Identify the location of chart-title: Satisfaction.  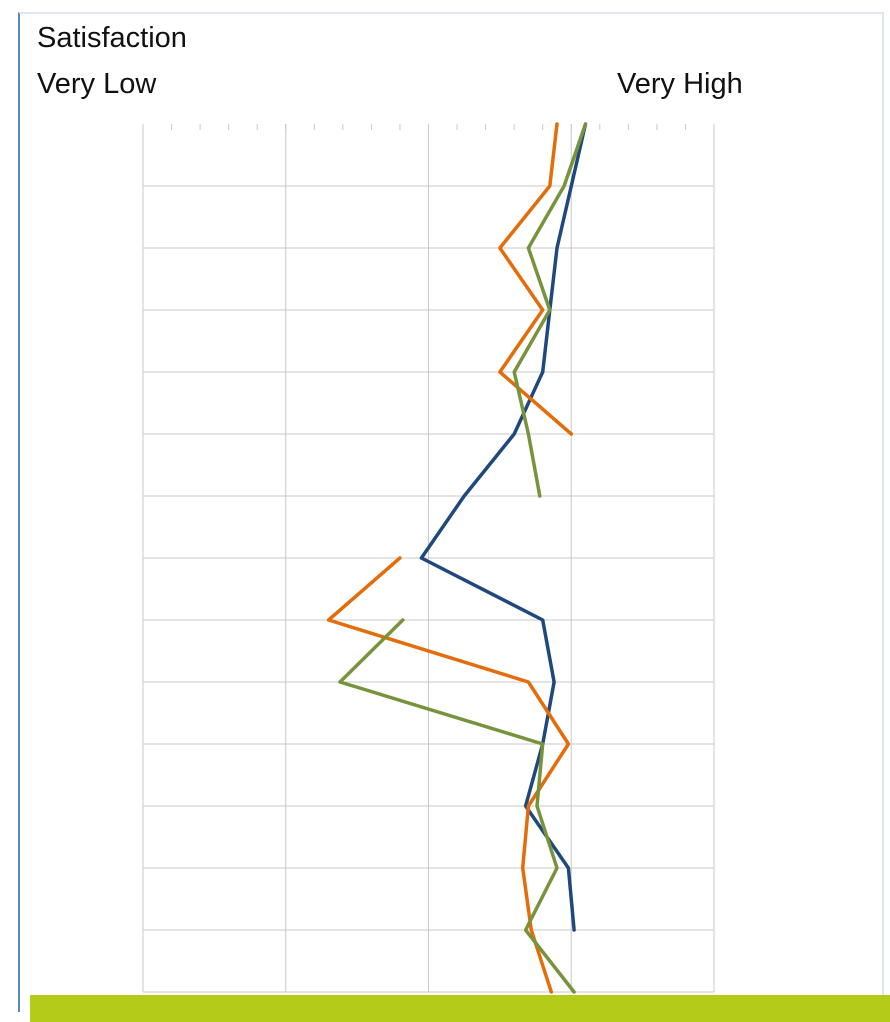
(112, 38).